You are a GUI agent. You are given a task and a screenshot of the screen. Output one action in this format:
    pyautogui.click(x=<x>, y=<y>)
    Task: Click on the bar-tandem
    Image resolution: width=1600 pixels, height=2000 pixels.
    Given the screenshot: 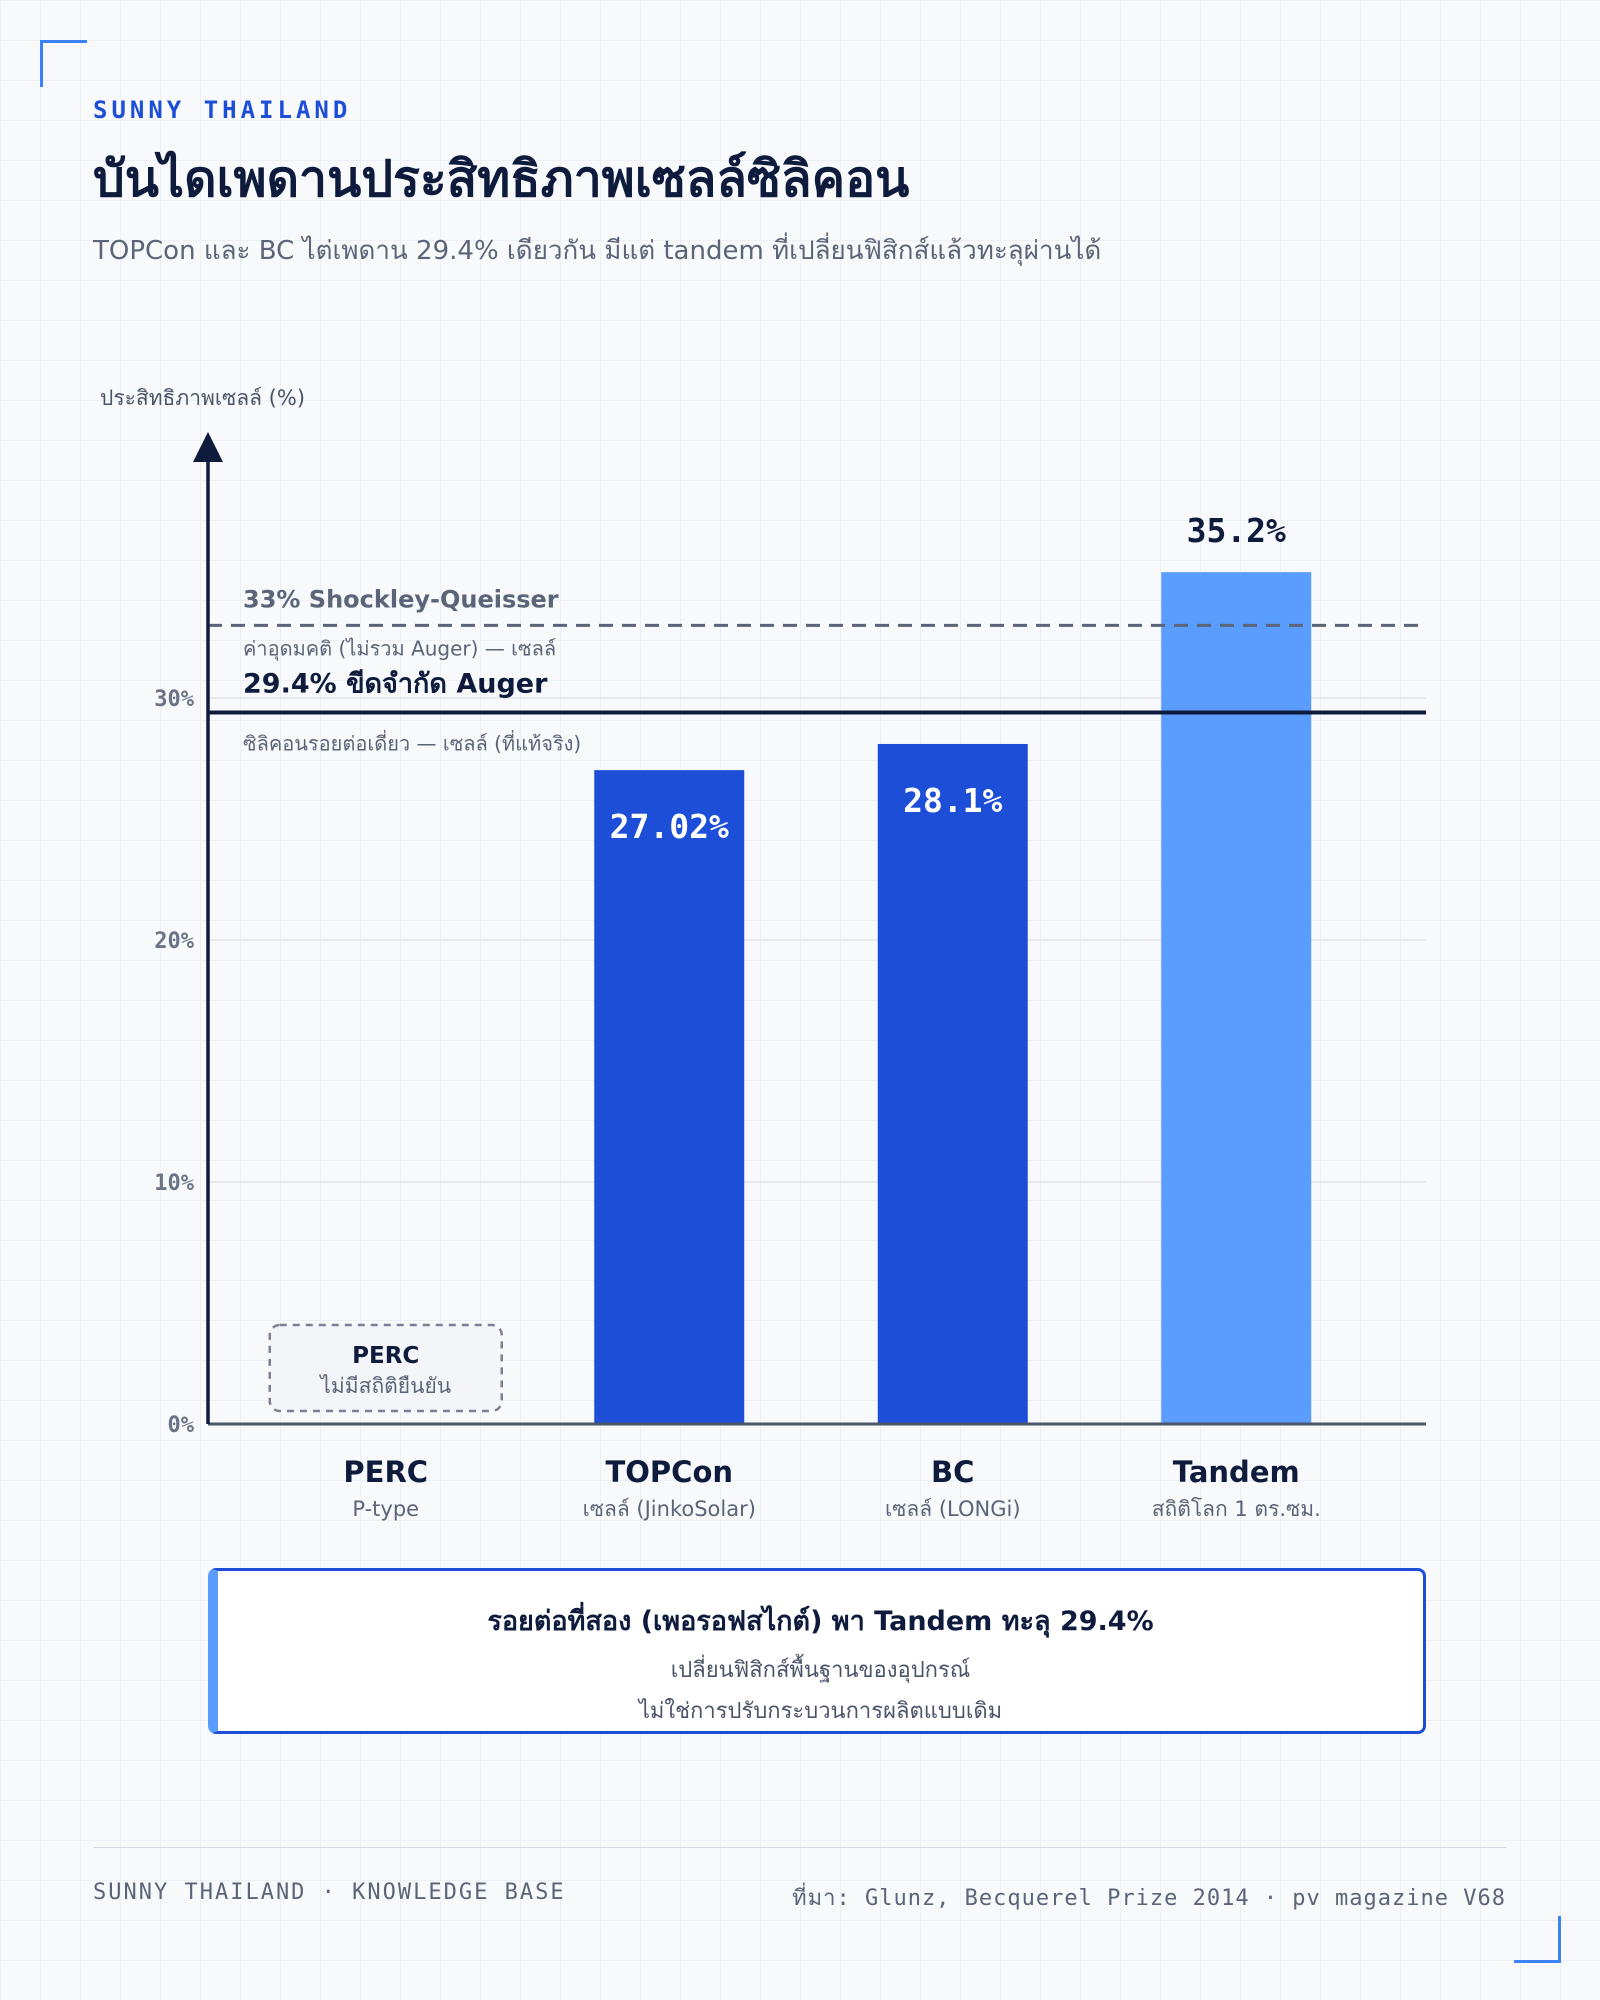 What is the action you would take?
    pyautogui.click(x=1236, y=998)
    